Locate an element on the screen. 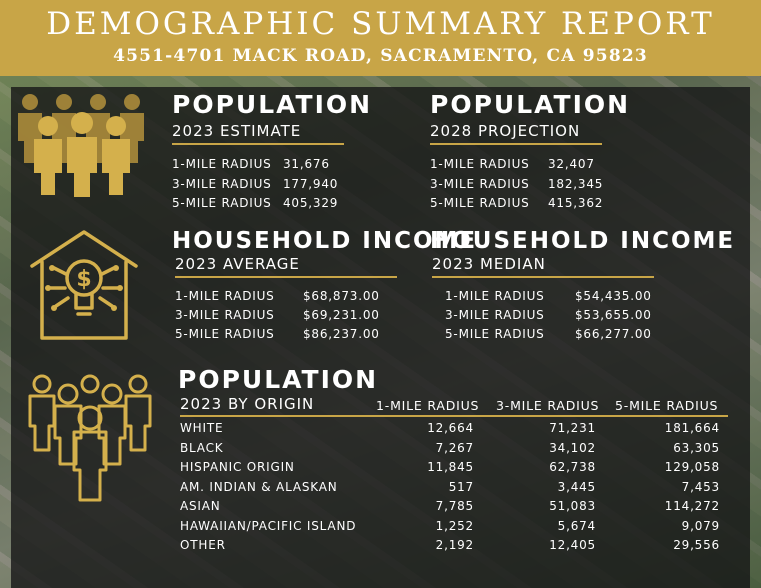 The image size is (761, 588). income-median-subtitle: 2023 MEDIAN is located at coordinates (489, 264).